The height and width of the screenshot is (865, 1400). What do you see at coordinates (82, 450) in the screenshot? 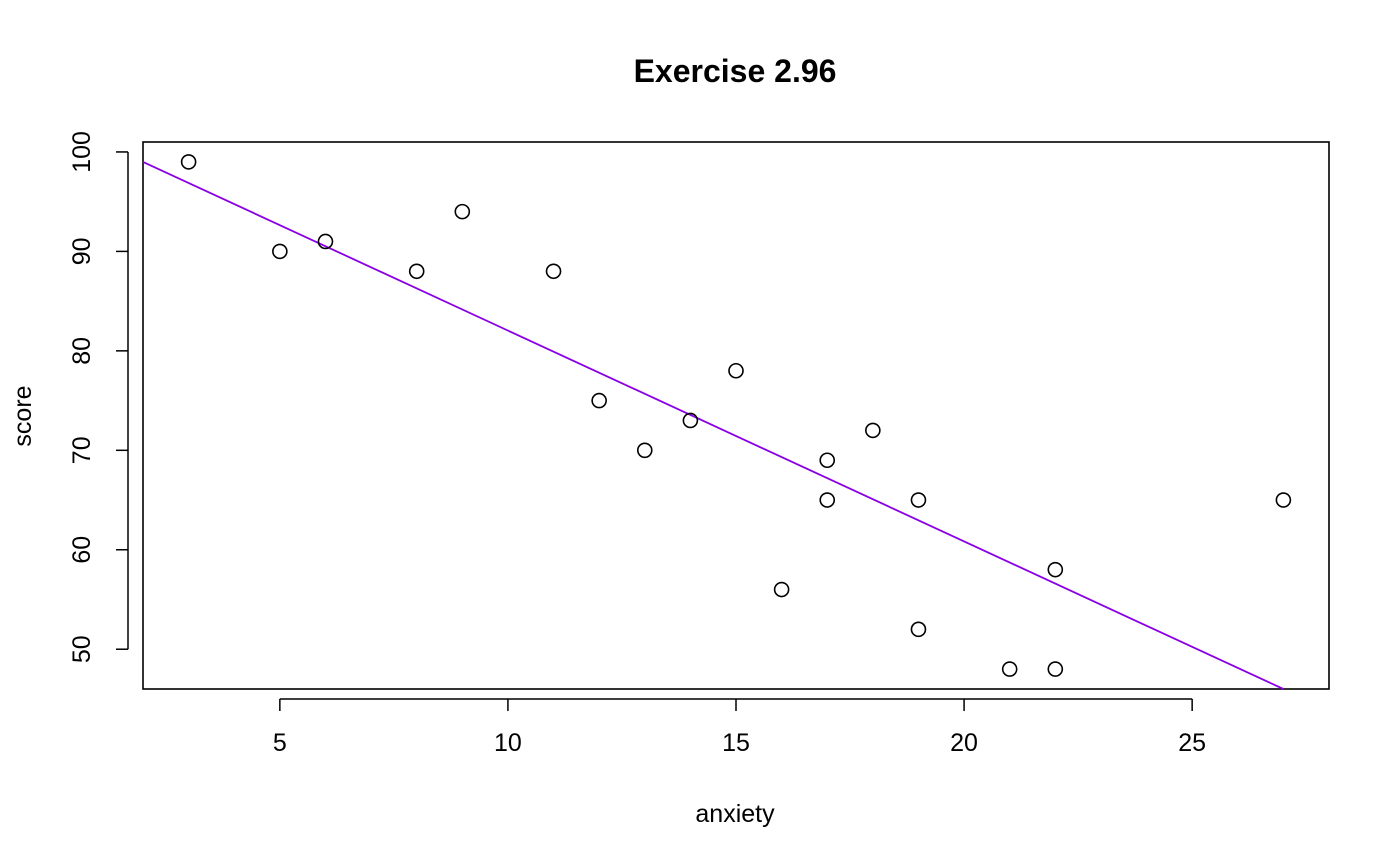
I see `y-tick-label: 70` at bounding box center [82, 450].